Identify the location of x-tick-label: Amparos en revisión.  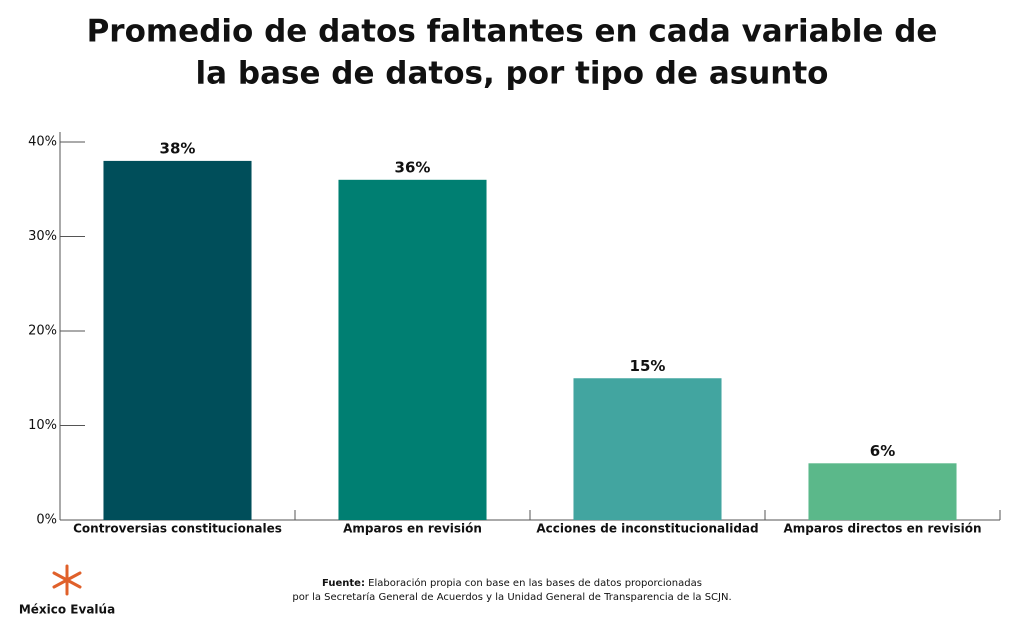
(412, 529).